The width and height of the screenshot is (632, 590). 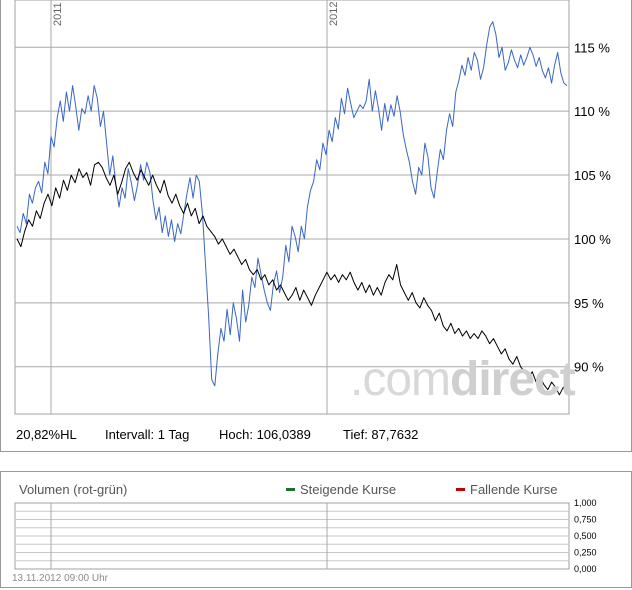 I want to click on interval-stat: Intervall: 1 Tag, so click(x=147, y=434).